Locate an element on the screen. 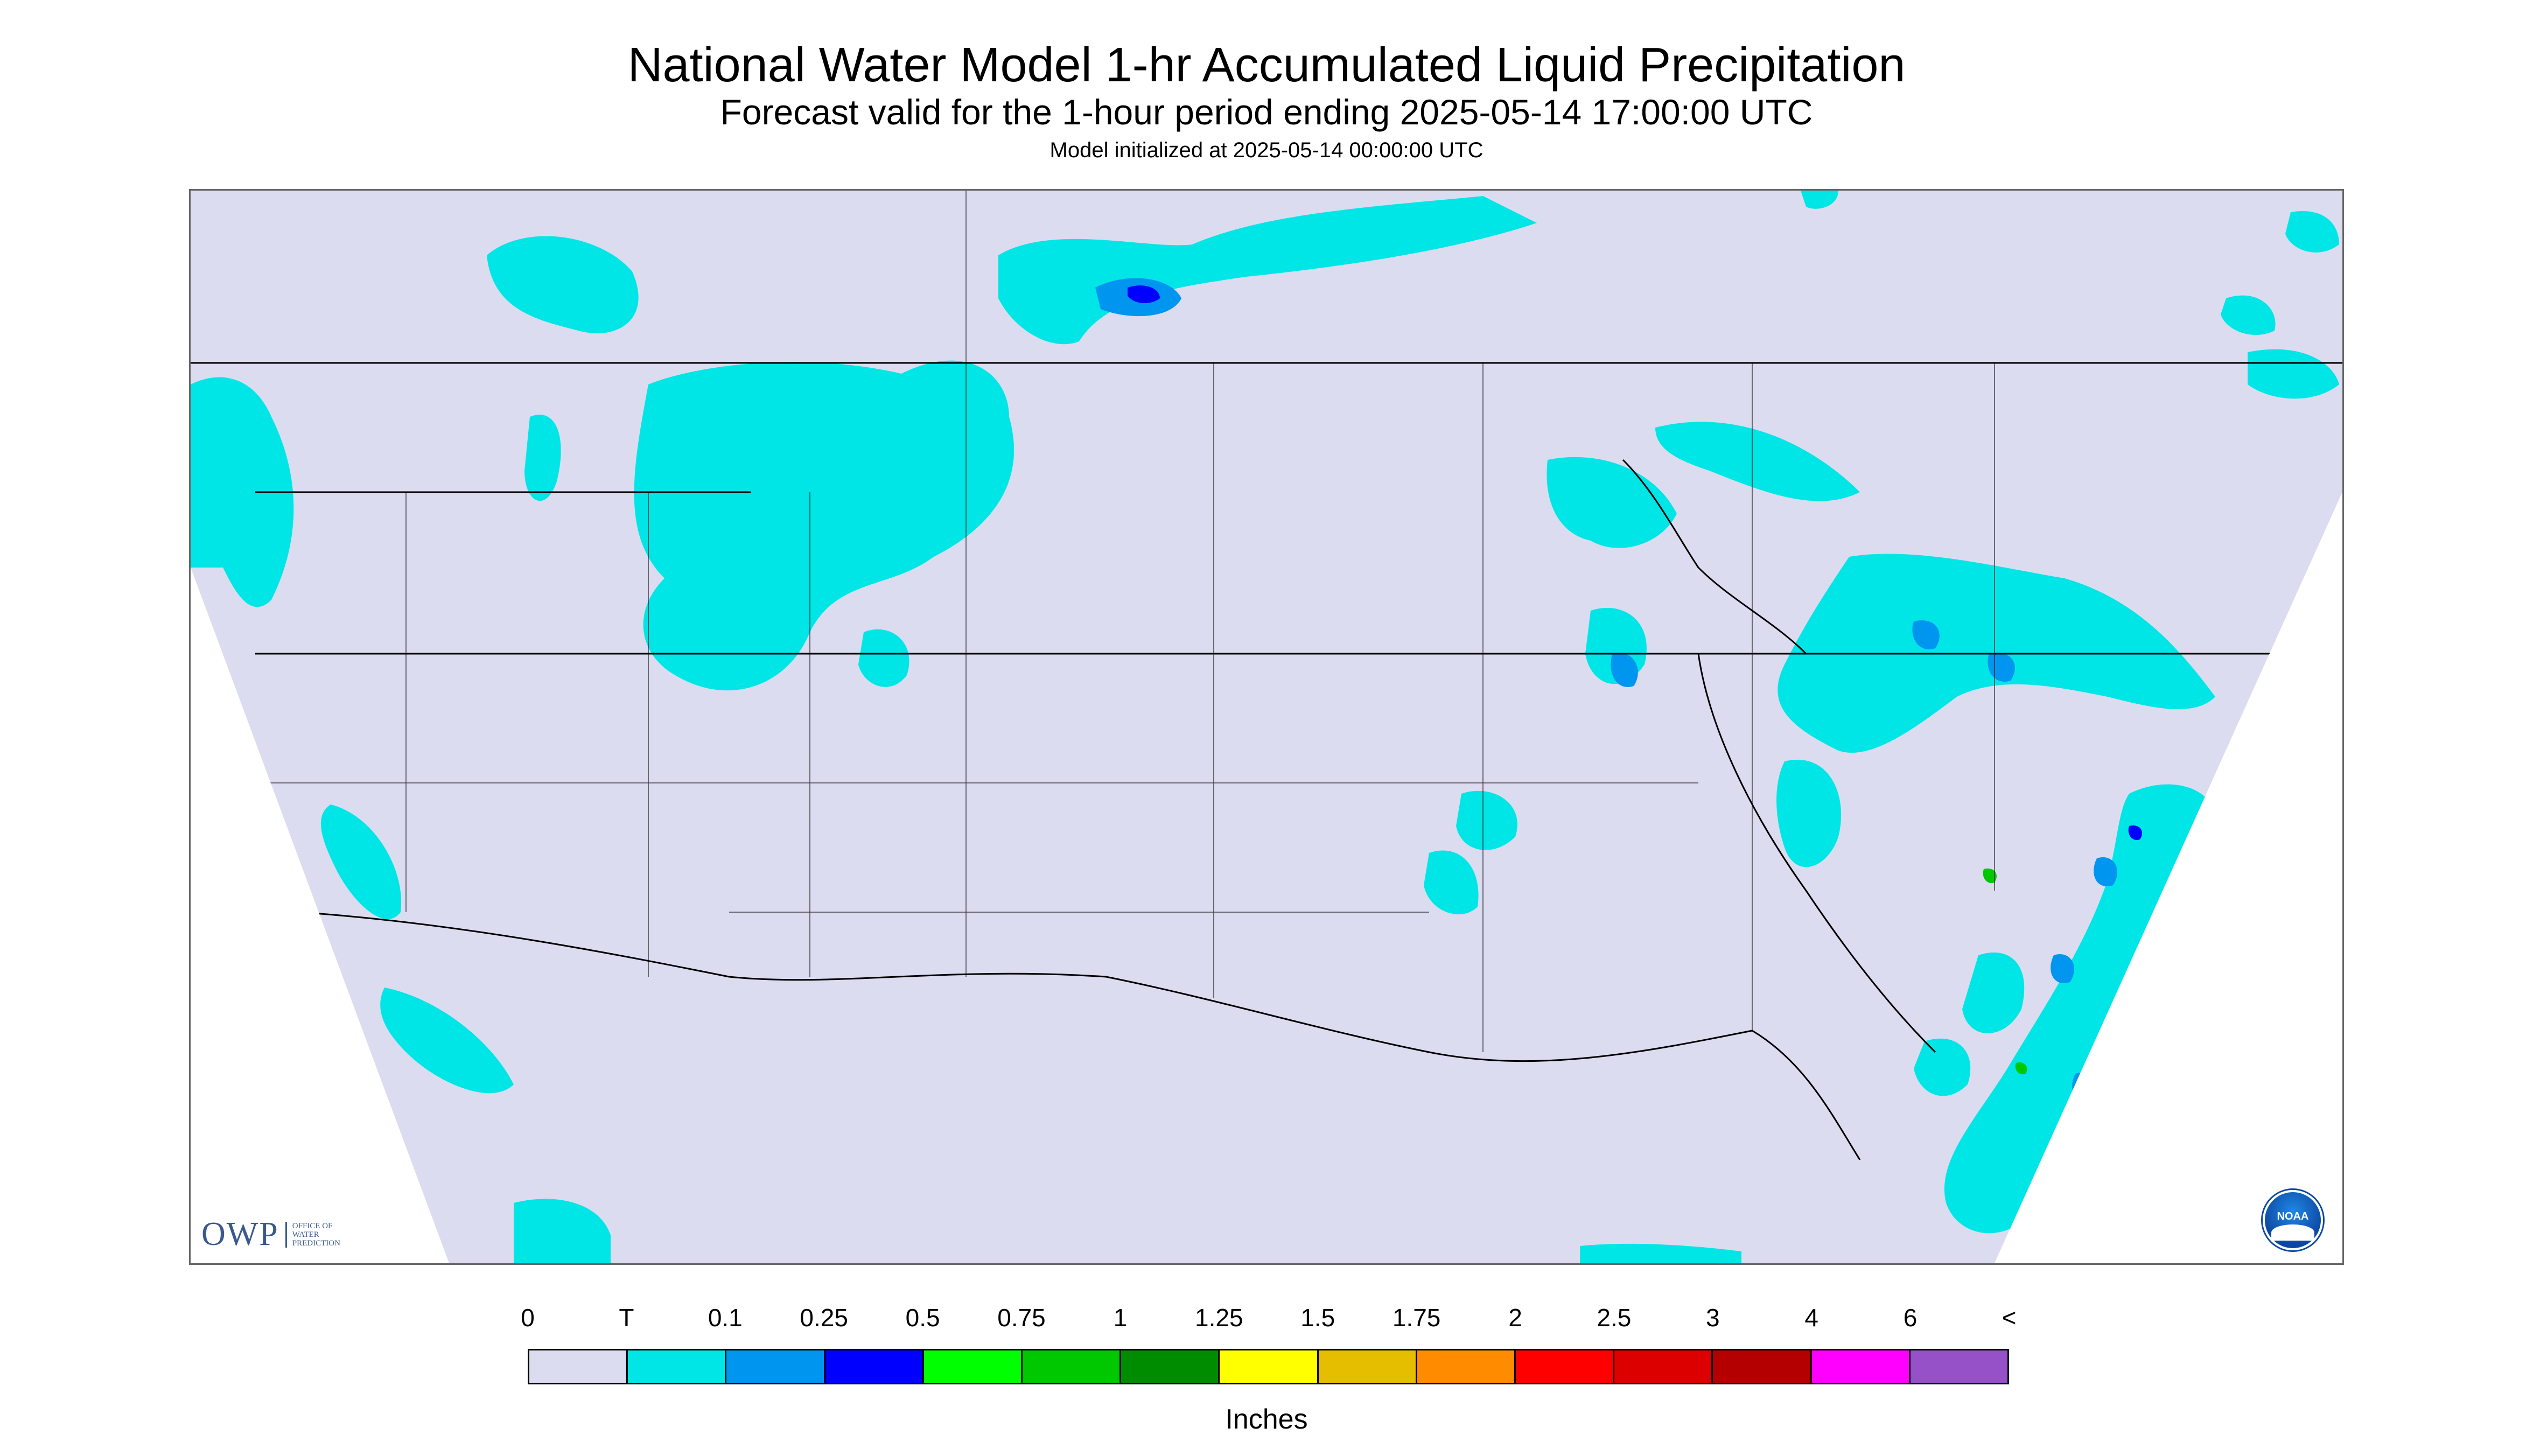 The width and height of the screenshot is (2533, 1456). legend-label: 1.25 is located at coordinates (1219, 1318).